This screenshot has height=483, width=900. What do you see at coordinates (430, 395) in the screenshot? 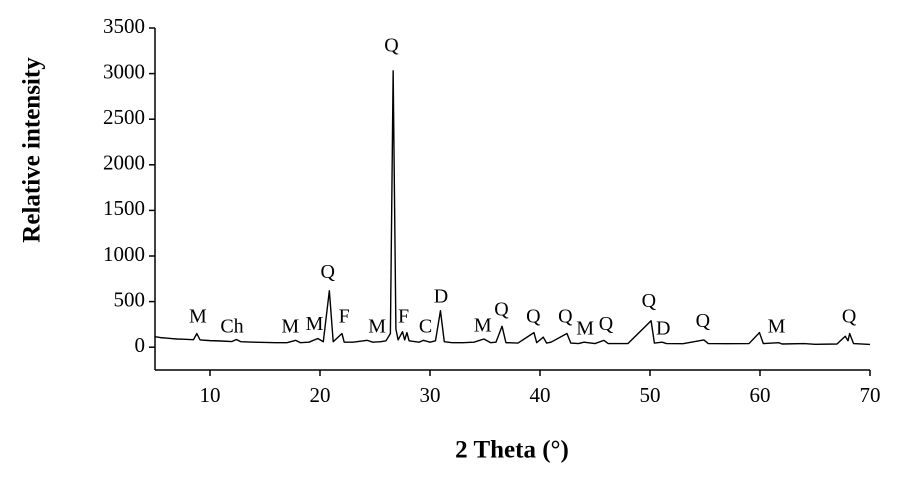
I see `x-tick-label: 30` at bounding box center [430, 395].